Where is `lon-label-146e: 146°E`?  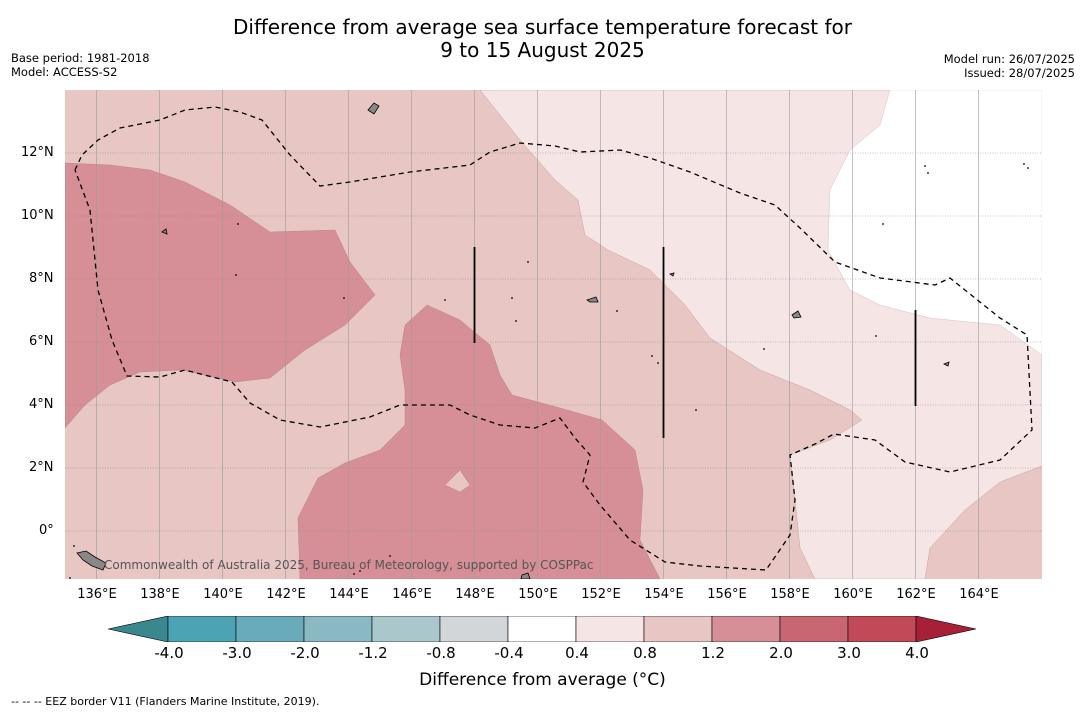
lon-label-146e: 146°E is located at coordinates (412, 594).